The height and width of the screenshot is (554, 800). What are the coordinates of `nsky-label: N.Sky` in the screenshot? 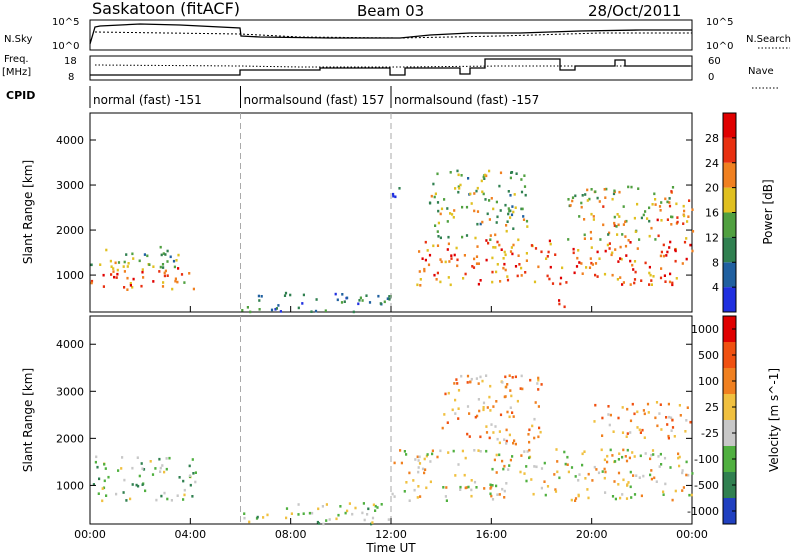 It's located at (18, 39).